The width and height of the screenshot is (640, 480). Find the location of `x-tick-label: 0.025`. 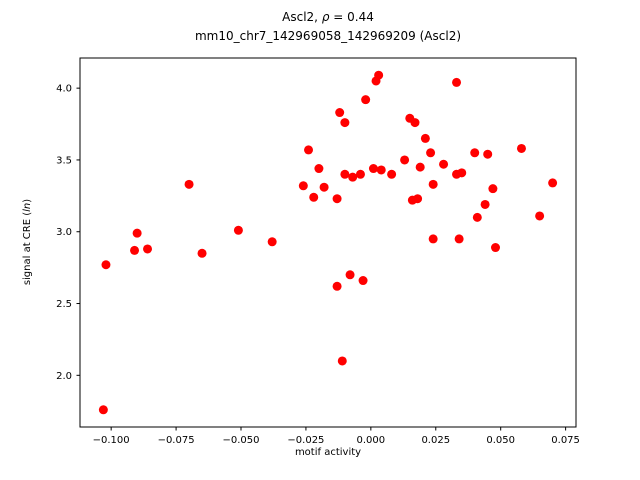

x-tick-label: 0.025 is located at coordinates (435, 440).